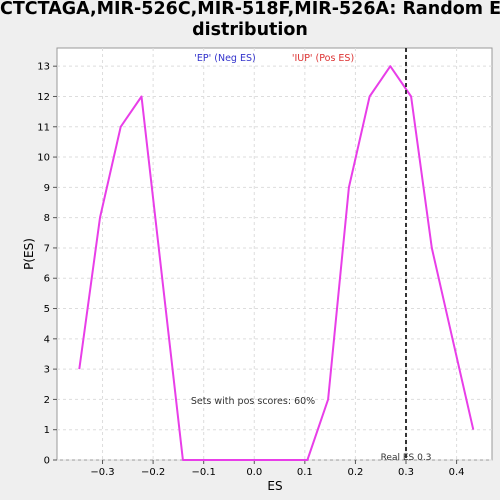 This screenshot has height=500, width=500. I want to click on x-tick-label-0: −0.3, so click(102, 472).